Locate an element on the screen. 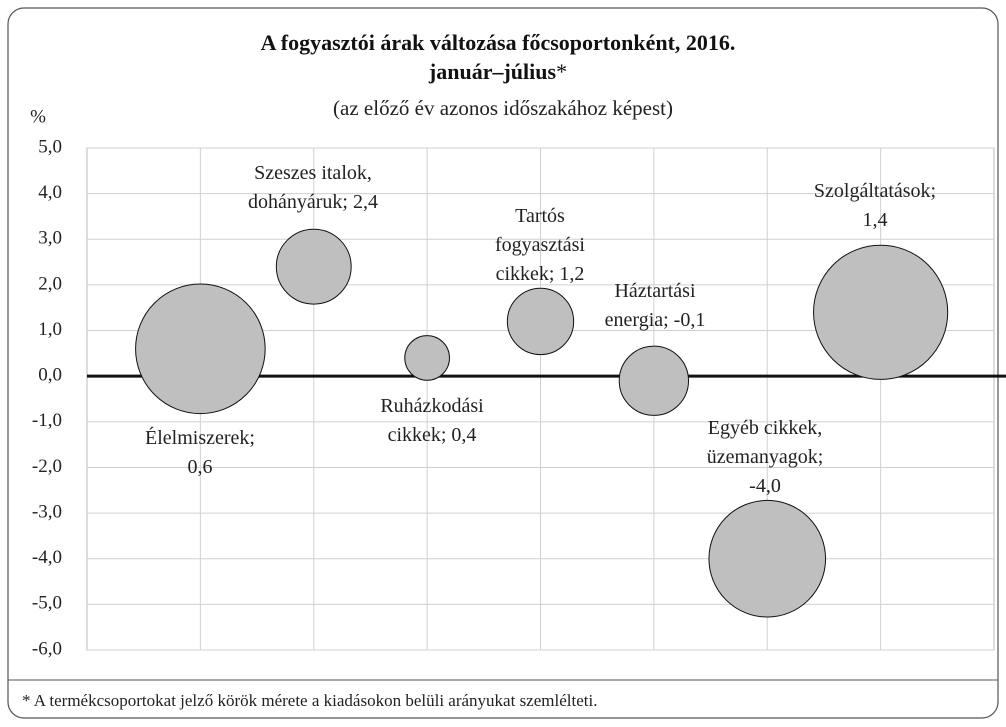 The image size is (1006, 727). y-tick-label: -5,0 is located at coordinates (47, 603).